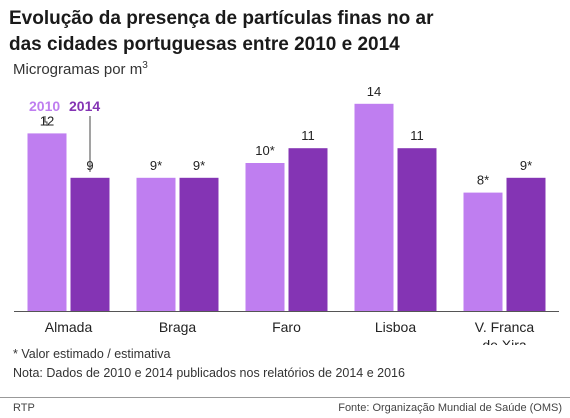 The image size is (570, 418). I want to click on data-label-2010-0: 12, so click(47, 120).